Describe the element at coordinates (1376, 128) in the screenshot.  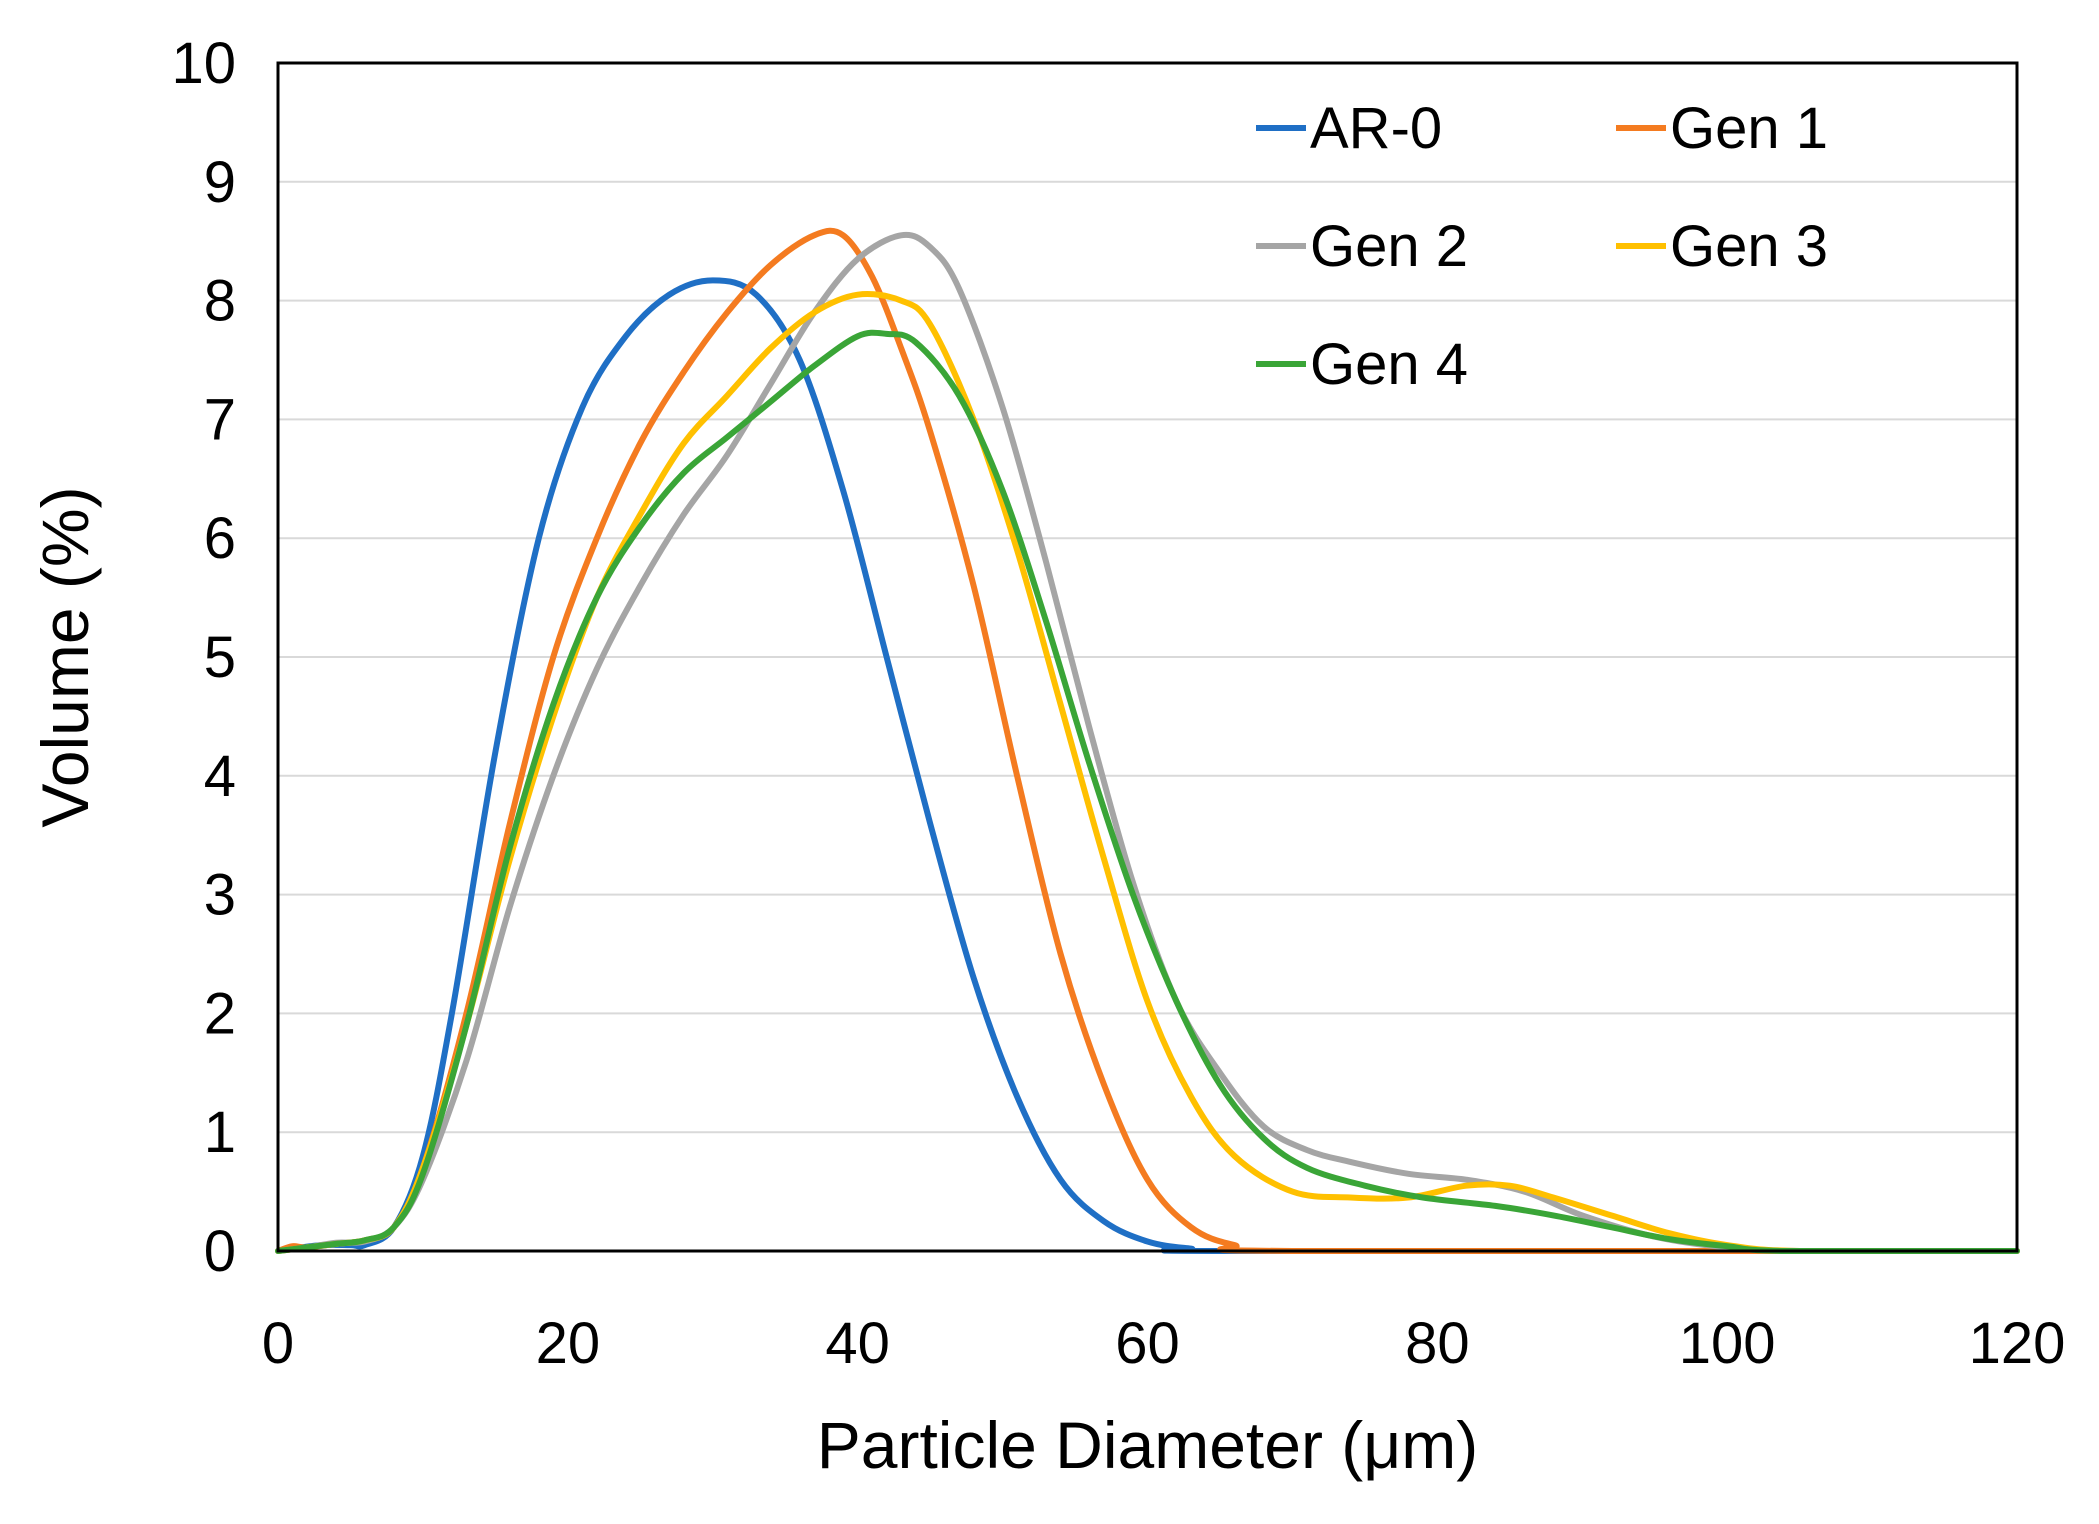
I see `legend-label: AR-0` at that location.